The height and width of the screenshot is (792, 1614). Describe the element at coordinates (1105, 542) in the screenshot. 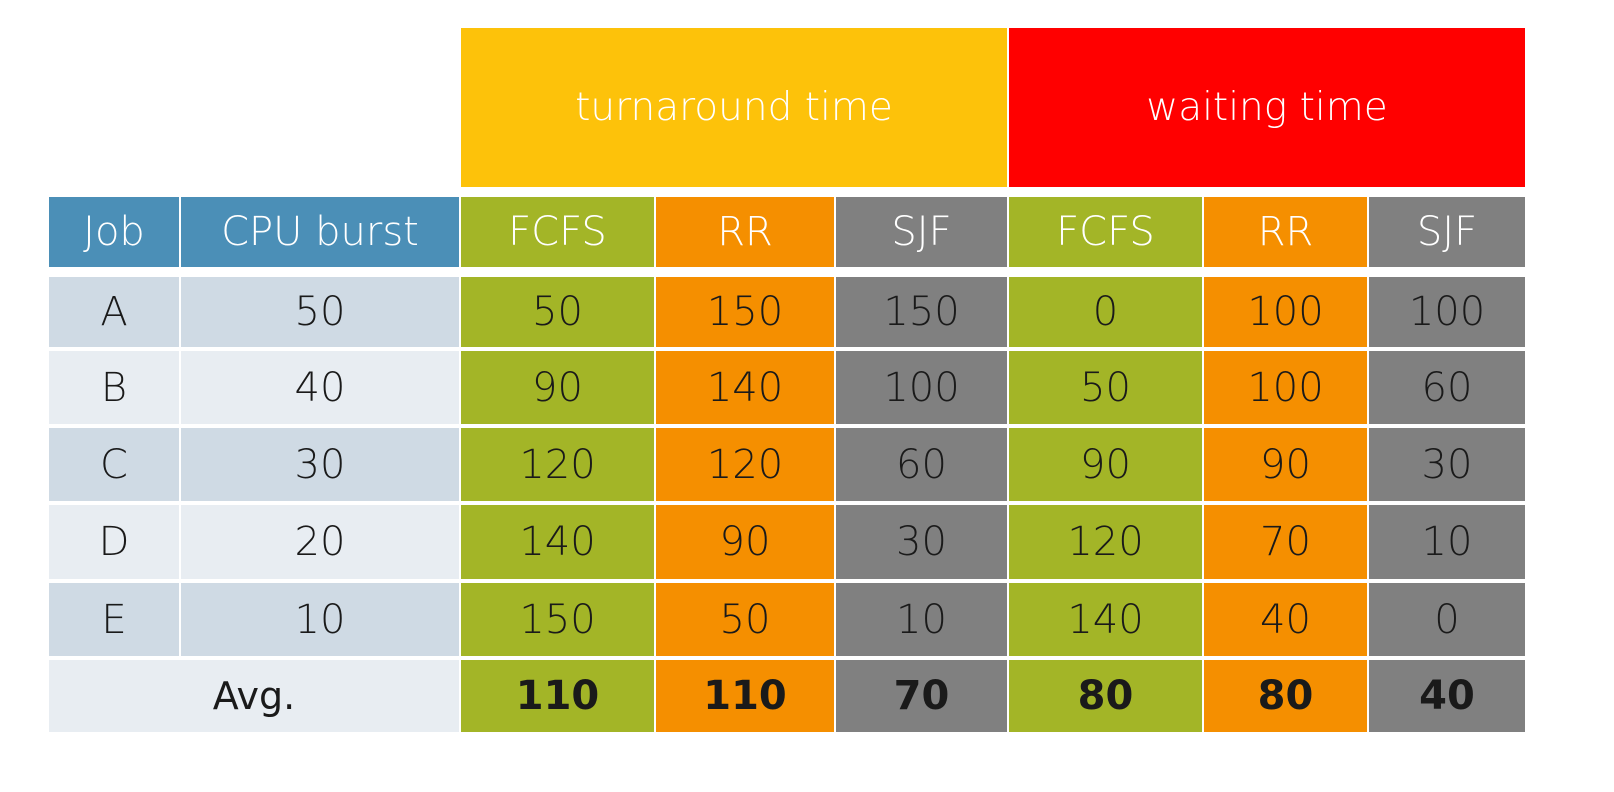

I see `waiting-fcfs-cell: 120` at that location.